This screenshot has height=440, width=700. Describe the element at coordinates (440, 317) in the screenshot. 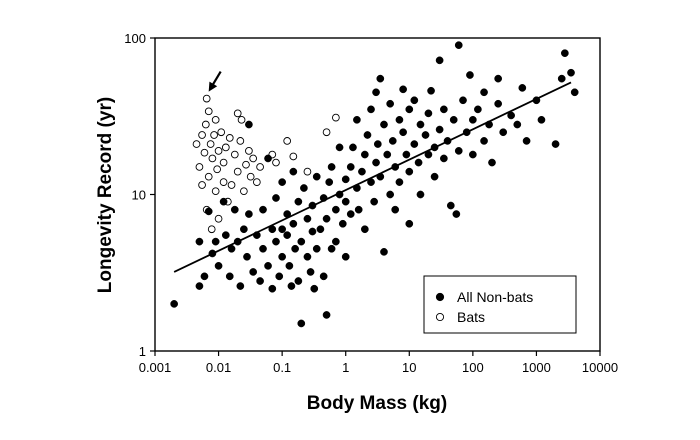

I see `legend-marker-bats` at that location.